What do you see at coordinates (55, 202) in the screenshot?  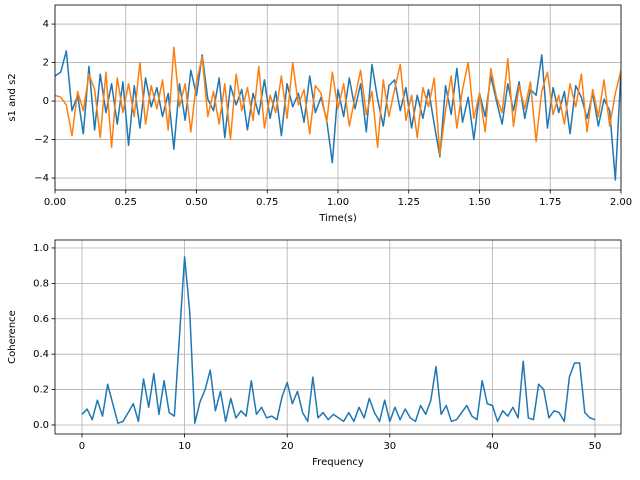 I see `x-tick-label: 0.00` at bounding box center [55, 202].